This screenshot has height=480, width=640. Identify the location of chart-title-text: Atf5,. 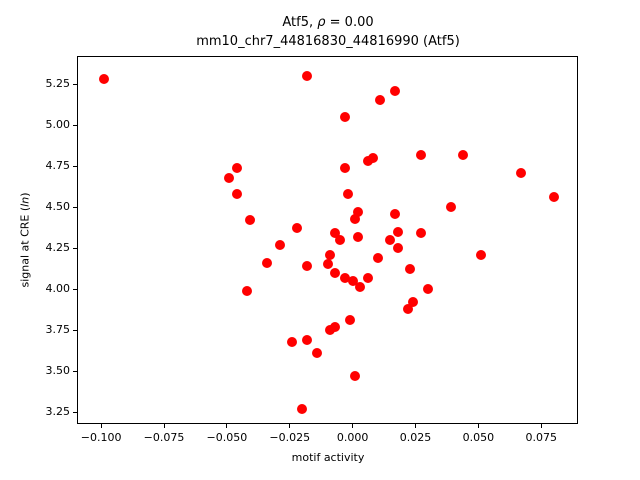
(300, 22).